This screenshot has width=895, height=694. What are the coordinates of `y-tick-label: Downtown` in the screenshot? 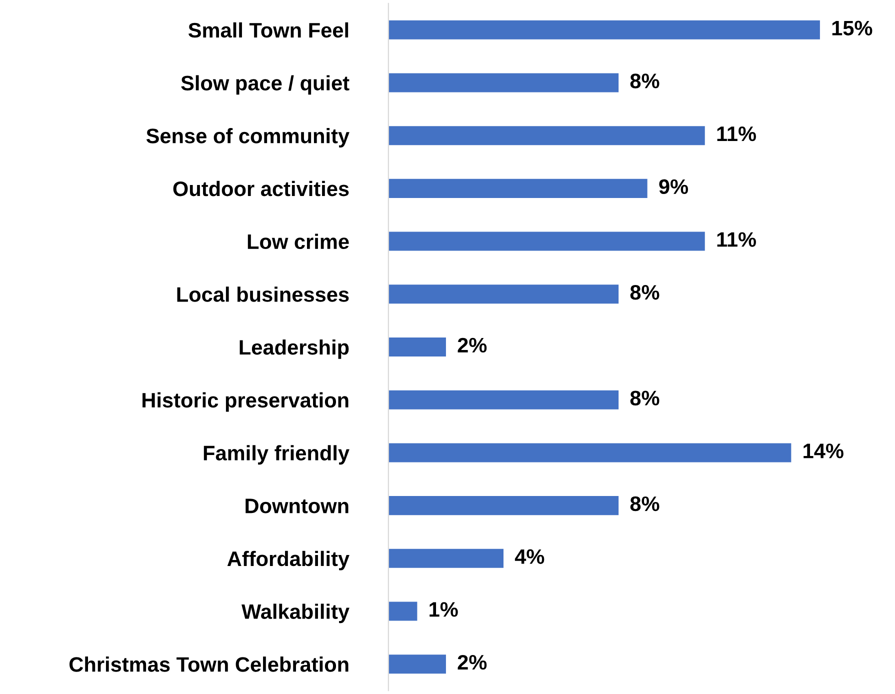 It's located at (297, 506).